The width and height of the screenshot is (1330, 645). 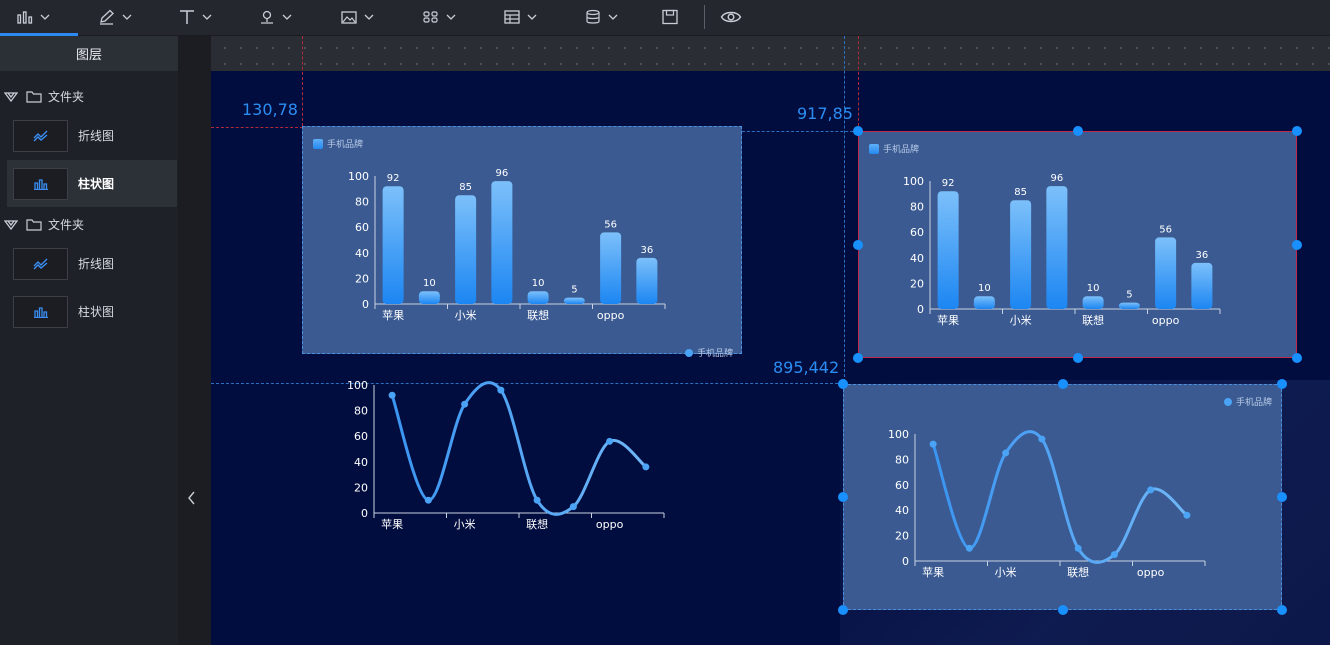 What do you see at coordinates (357, 17) in the screenshot?
I see `image-tool-button` at bounding box center [357, 17].